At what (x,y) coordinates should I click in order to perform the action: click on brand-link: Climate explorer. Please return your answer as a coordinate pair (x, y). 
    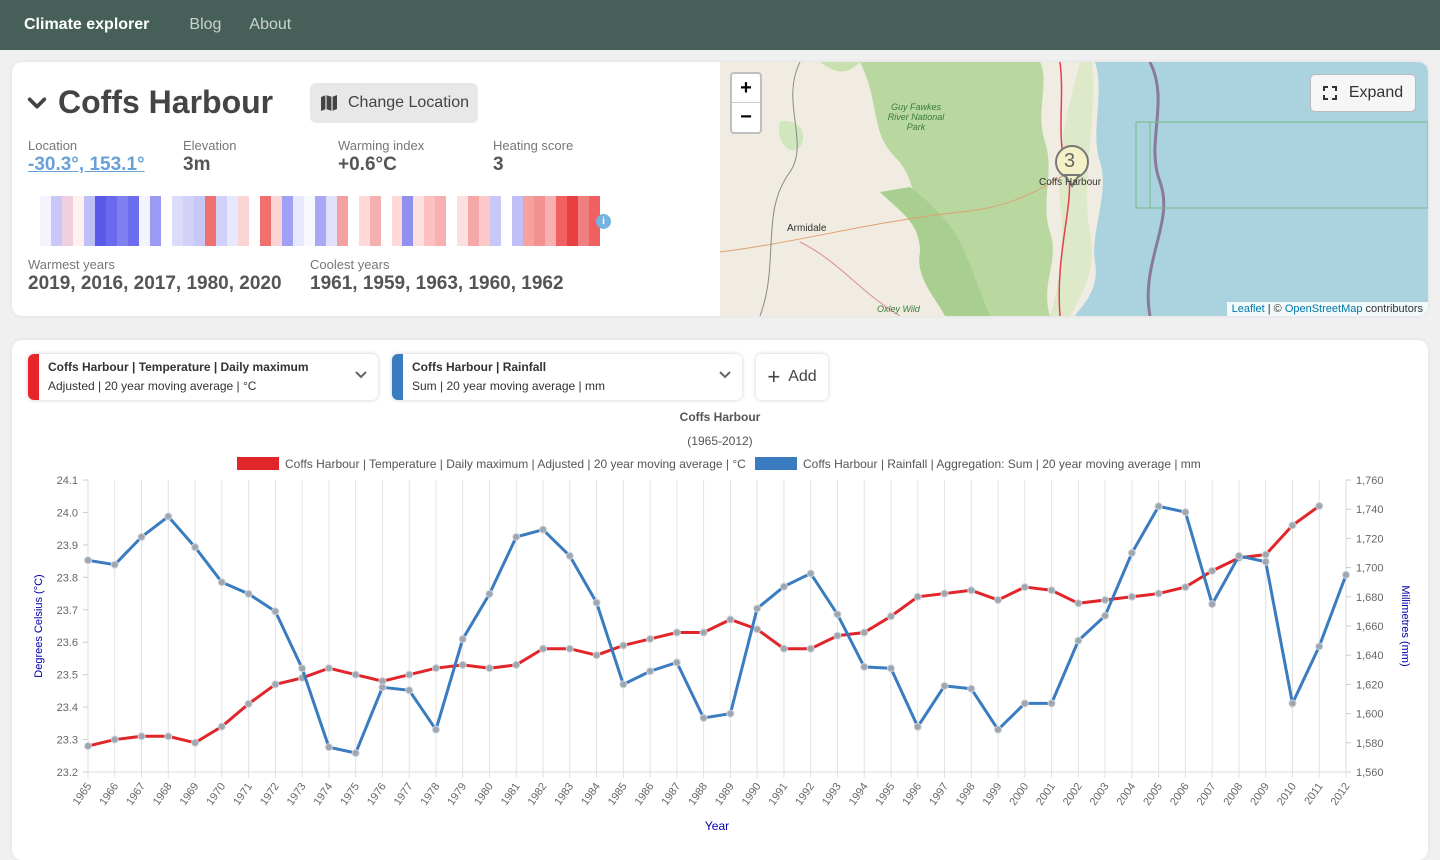
    Looking at the image, I should click on (87, 24).